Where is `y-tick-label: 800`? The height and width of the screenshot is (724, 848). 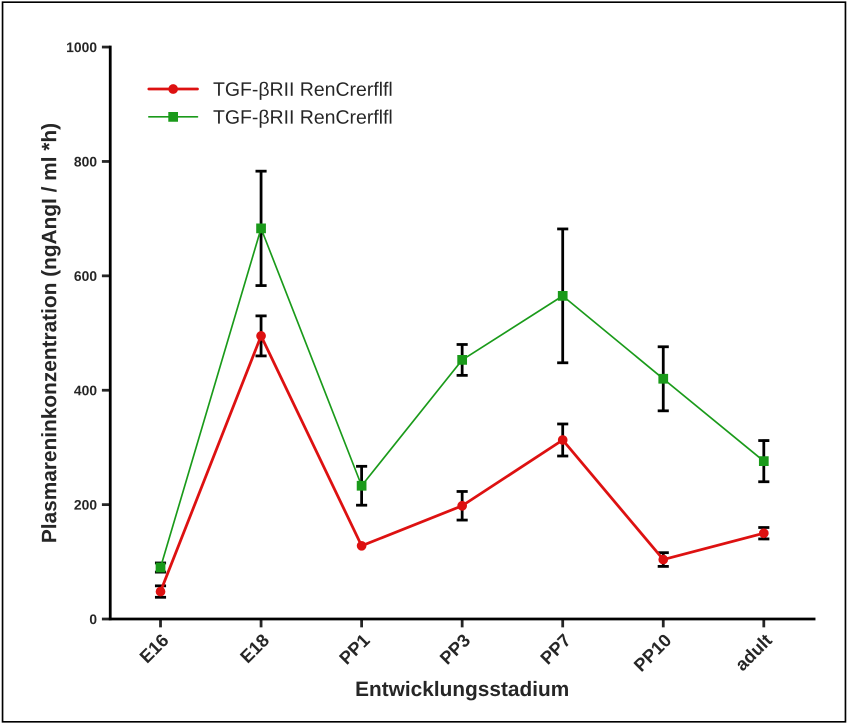 y-tick-label: 800 is located at coordinates (85, 161).